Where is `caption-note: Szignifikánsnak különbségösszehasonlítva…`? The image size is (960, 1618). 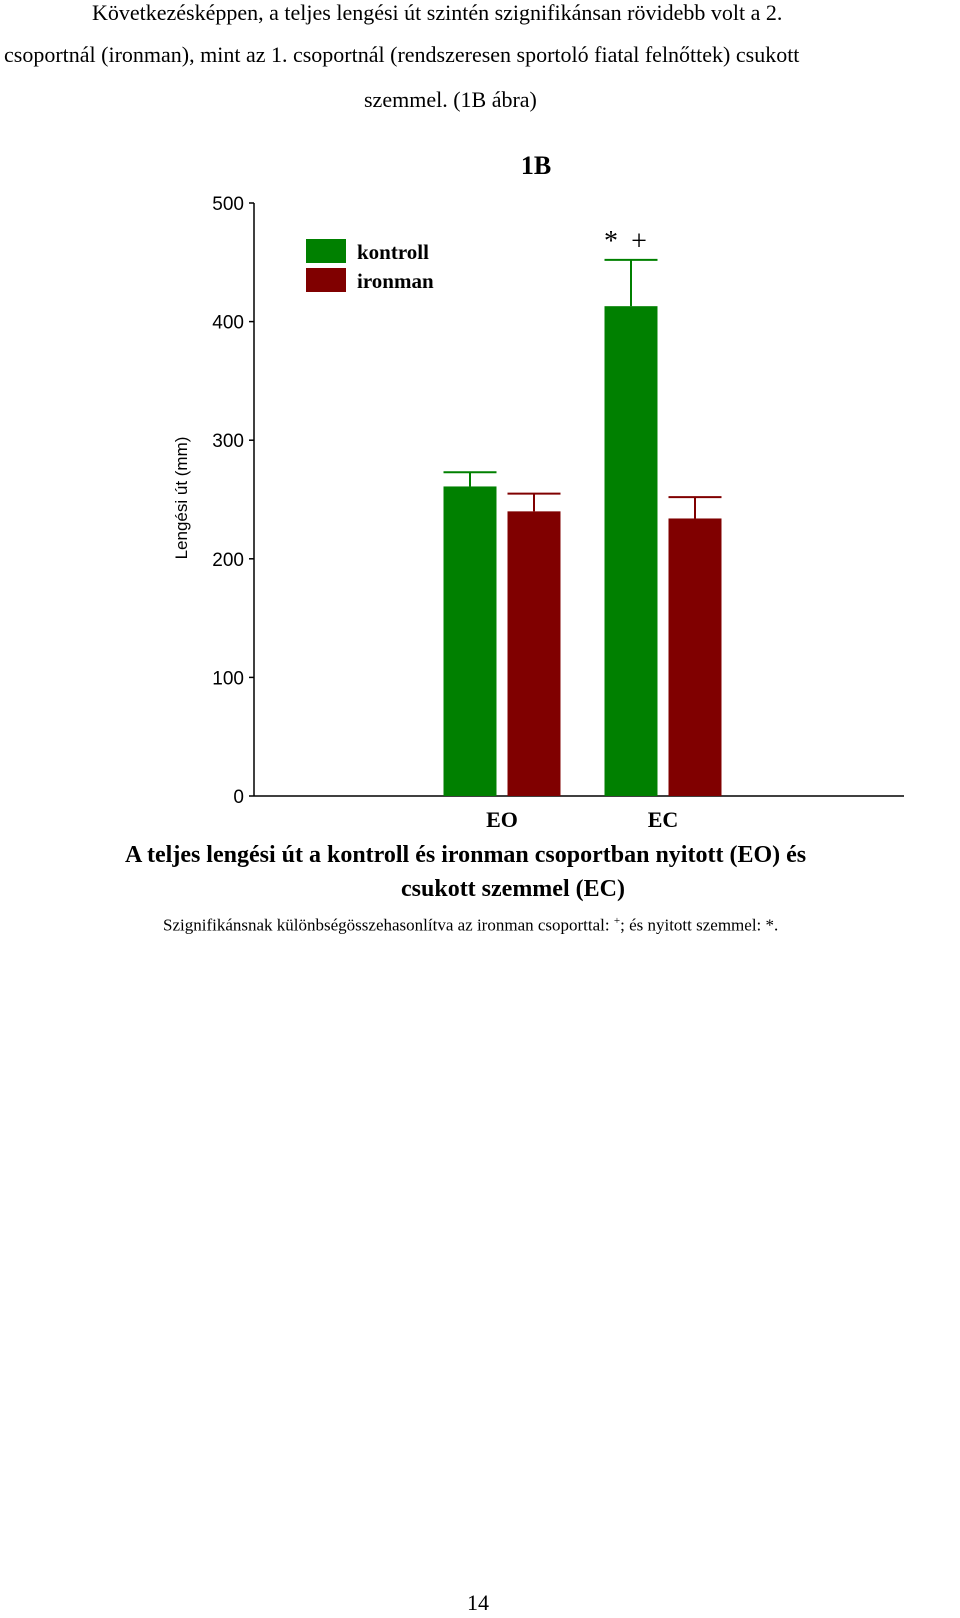
caption-note: Szignifikánsnak különbségösszehasonlítva… is located at coordinates (470, 925).